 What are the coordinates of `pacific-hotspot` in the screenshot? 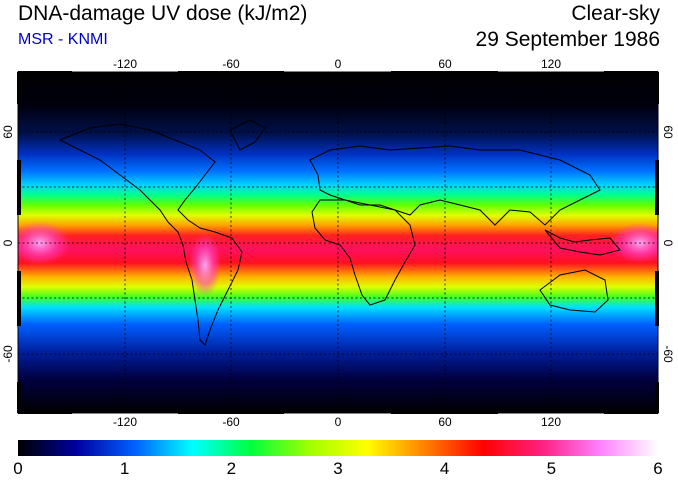 It's located at (44, 243).